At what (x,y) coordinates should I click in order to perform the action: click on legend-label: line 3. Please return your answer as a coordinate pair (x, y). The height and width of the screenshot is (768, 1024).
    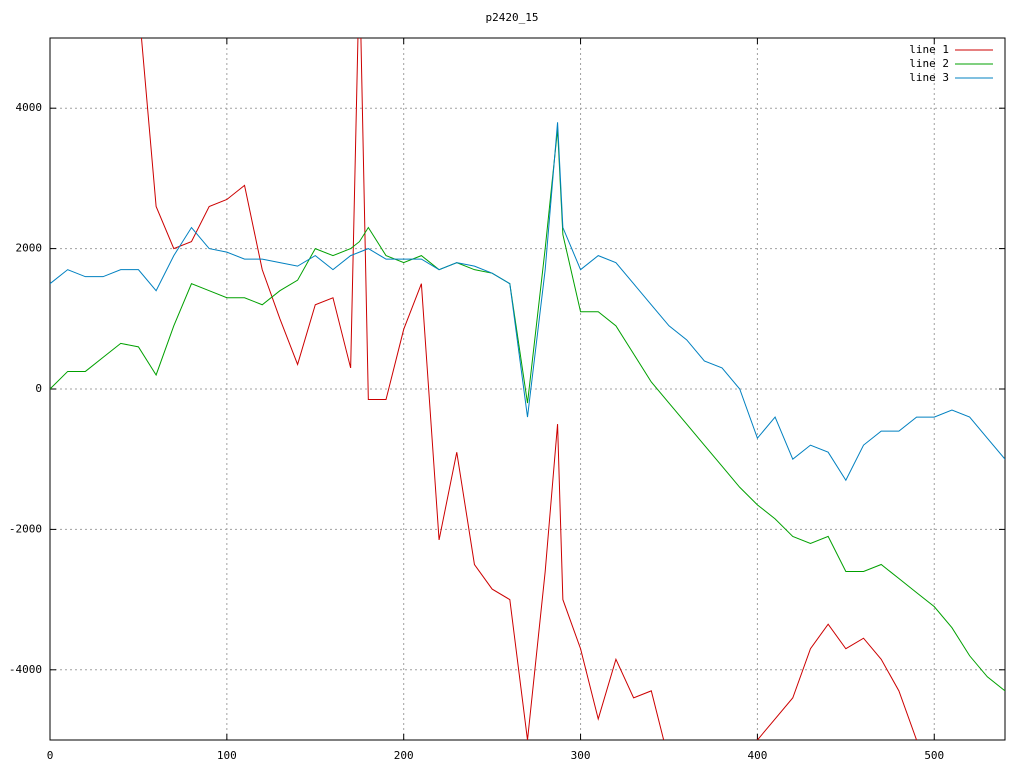
    Looking at the image, I should click on (929, 77).